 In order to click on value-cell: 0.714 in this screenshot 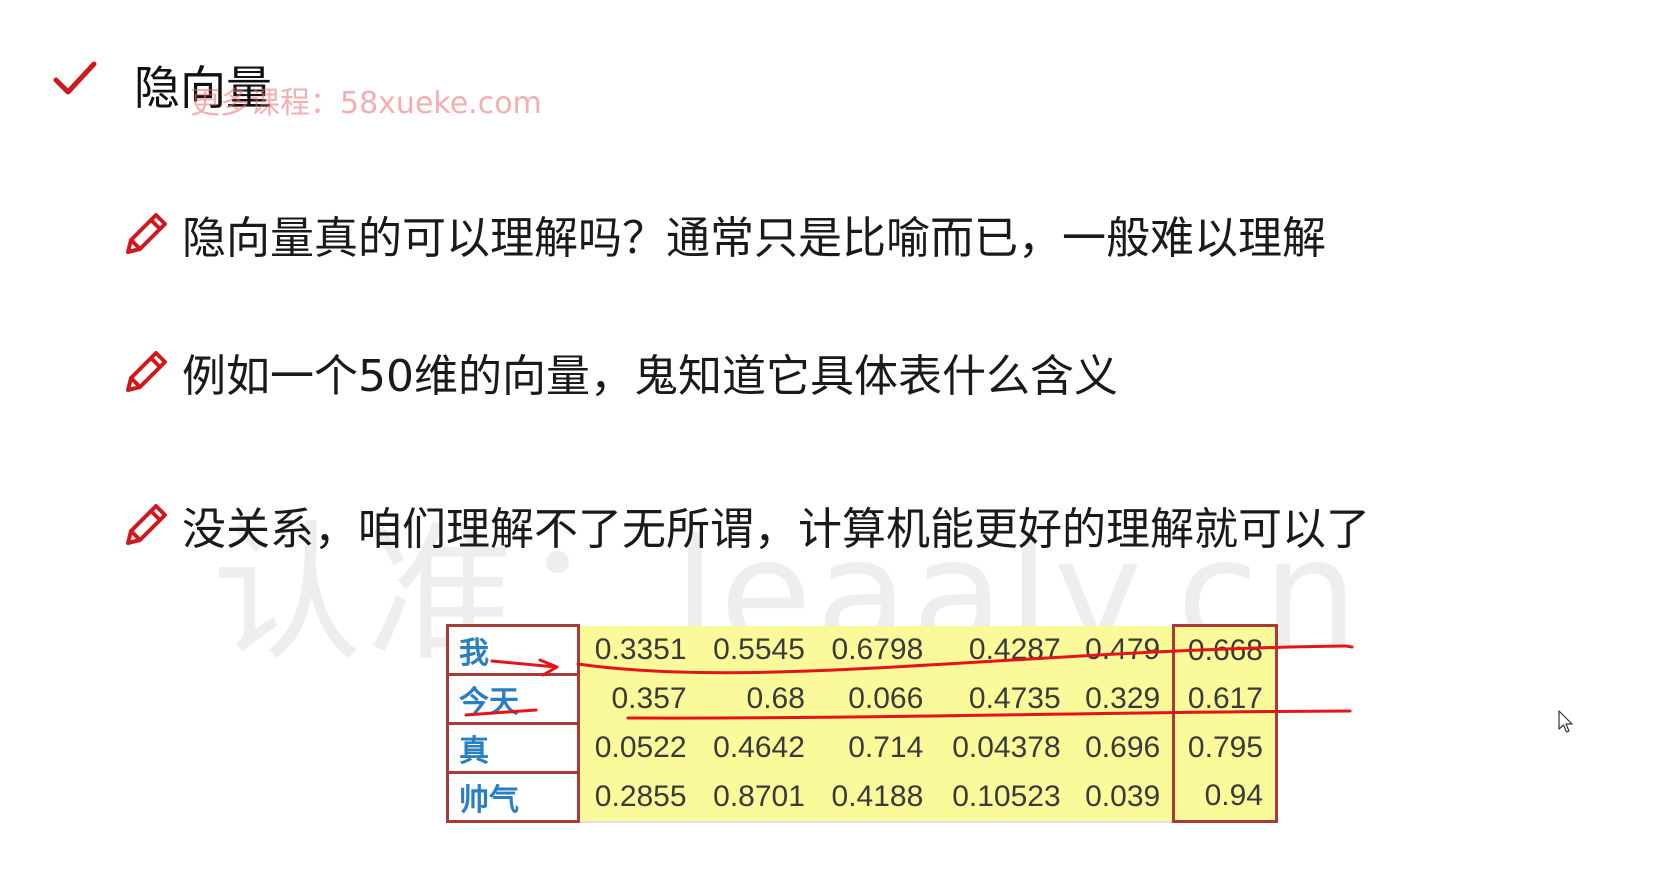, I will do `click(876, 748)`.